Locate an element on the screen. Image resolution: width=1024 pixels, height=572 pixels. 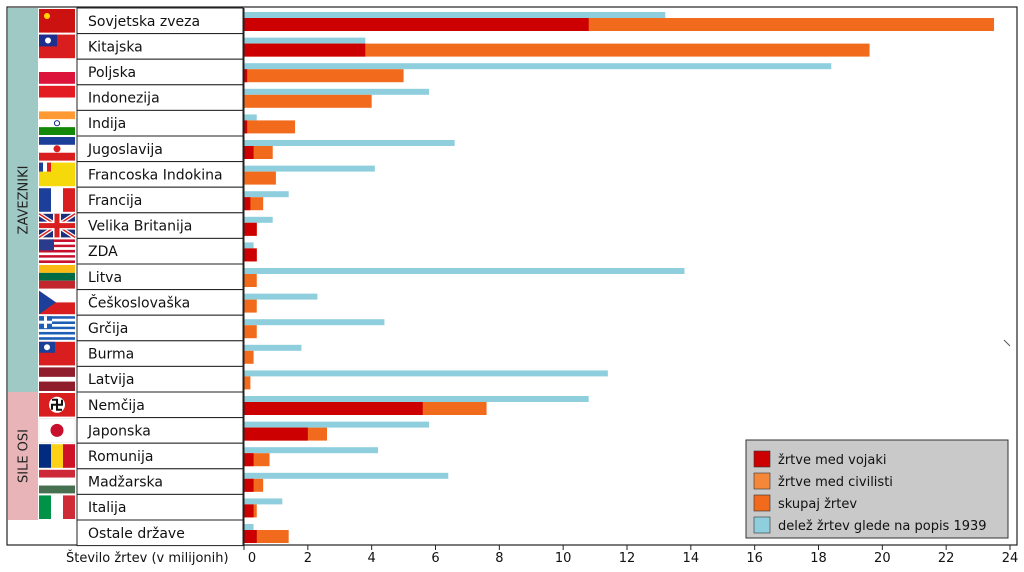
bar-soldiers-madzarska is located at coordinates (249, 485).